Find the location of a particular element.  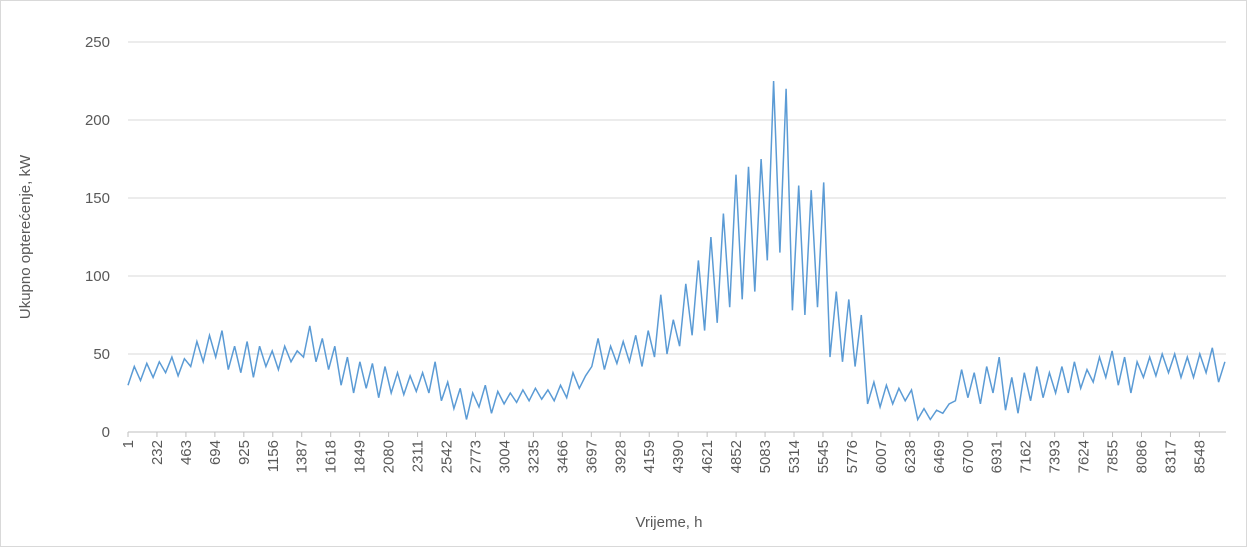

x-tick-label: 1618 is located at coordinates (331, 456).